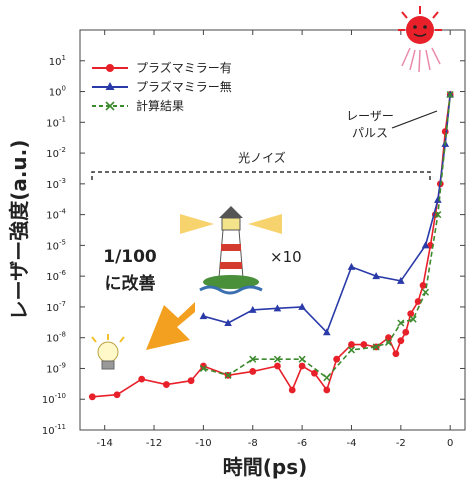 Image resolution: width=471 pixels, height=481 pixels. Describe the element at coordinates (184, 86) in the screenshot. I see `legend-label-2: プラズマミラー無` at that location.